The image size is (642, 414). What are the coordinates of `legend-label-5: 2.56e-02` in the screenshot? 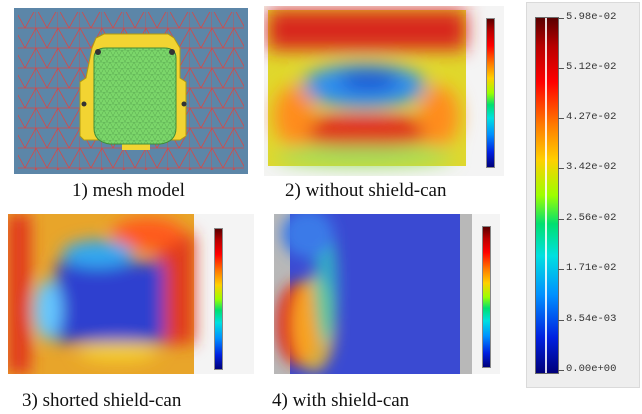 It's located at (591, 218).